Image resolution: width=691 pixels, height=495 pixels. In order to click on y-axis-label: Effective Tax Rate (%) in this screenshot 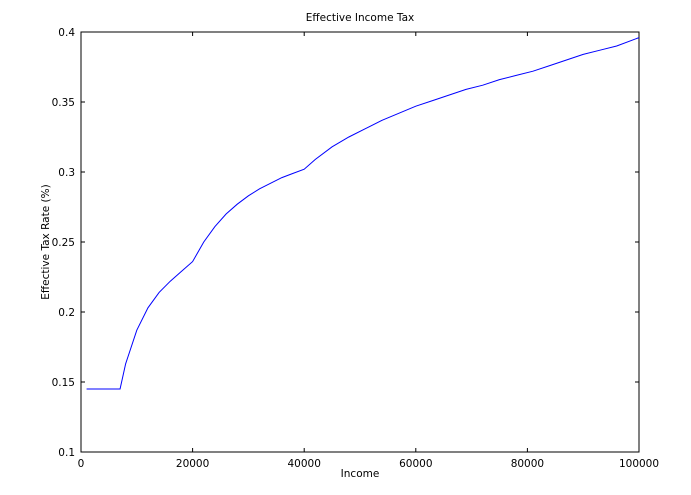, I will do `click(46, 241)`.